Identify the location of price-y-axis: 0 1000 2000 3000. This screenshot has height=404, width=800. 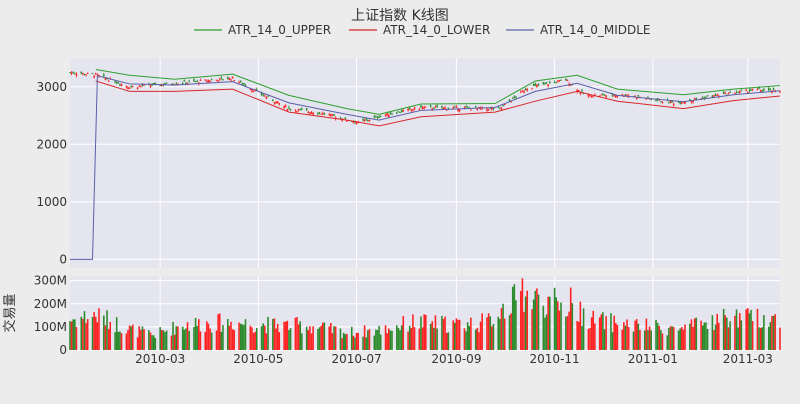
(51, 173).